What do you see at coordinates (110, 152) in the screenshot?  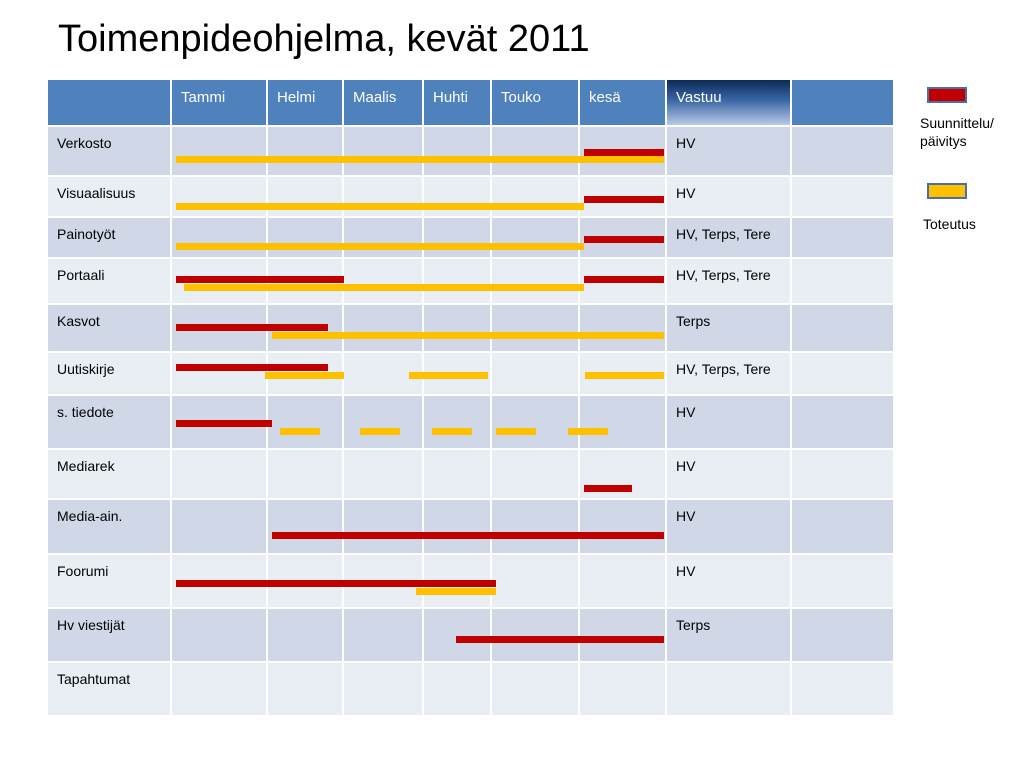 I see `row-label-verkosto: Verkosto` at bounding box center [110, 152].